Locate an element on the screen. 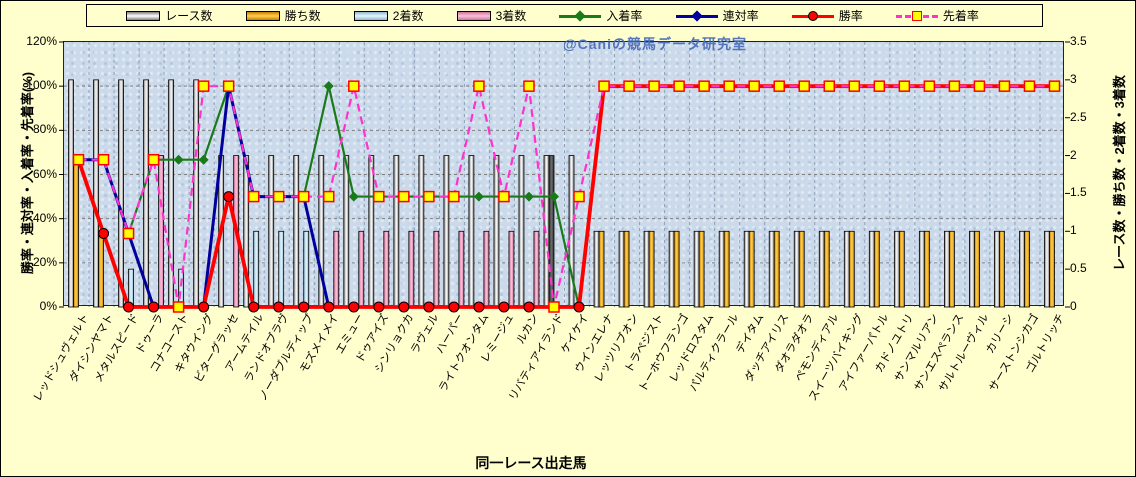 The width and height of the screenshot is (1136, 477). legend-item-4: 3着数 is located at coordinates (491, 15).